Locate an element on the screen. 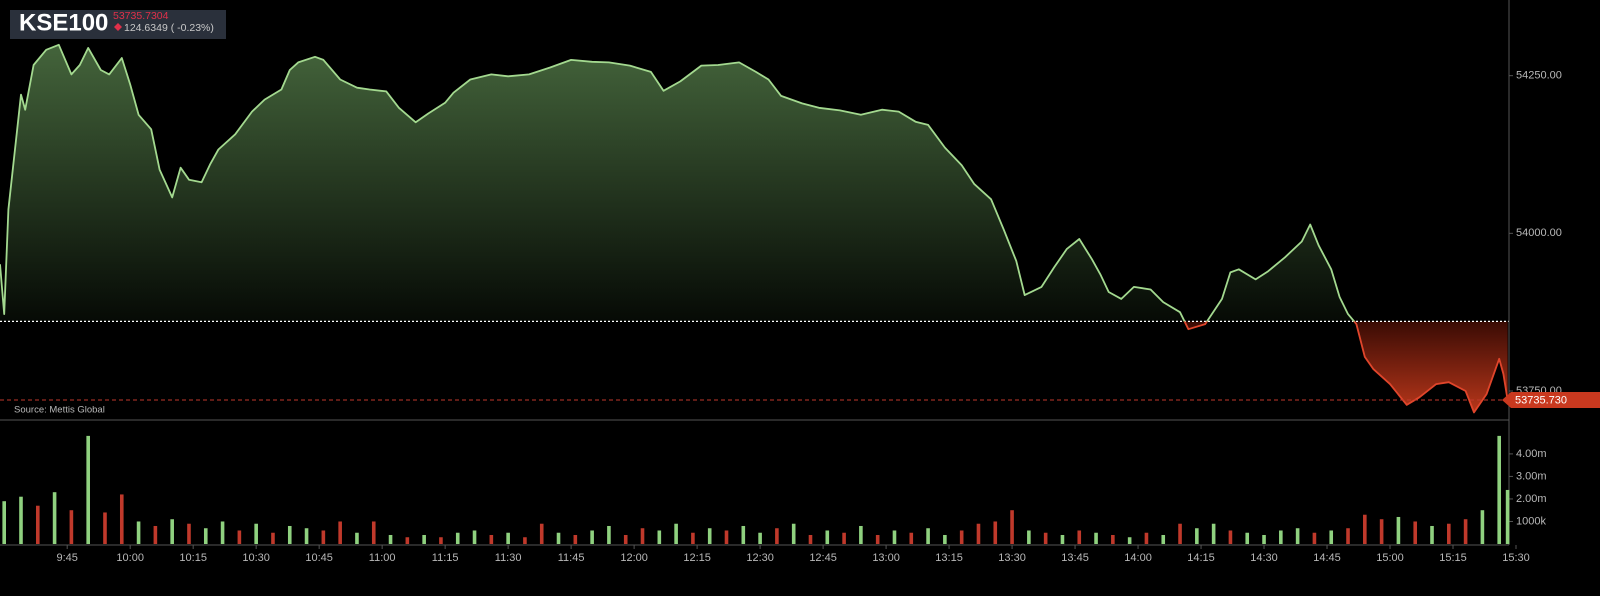 The height and width of the screenshot is (596, 1600). x-tick-label: 12:30 is located at coordinates (760, 558).